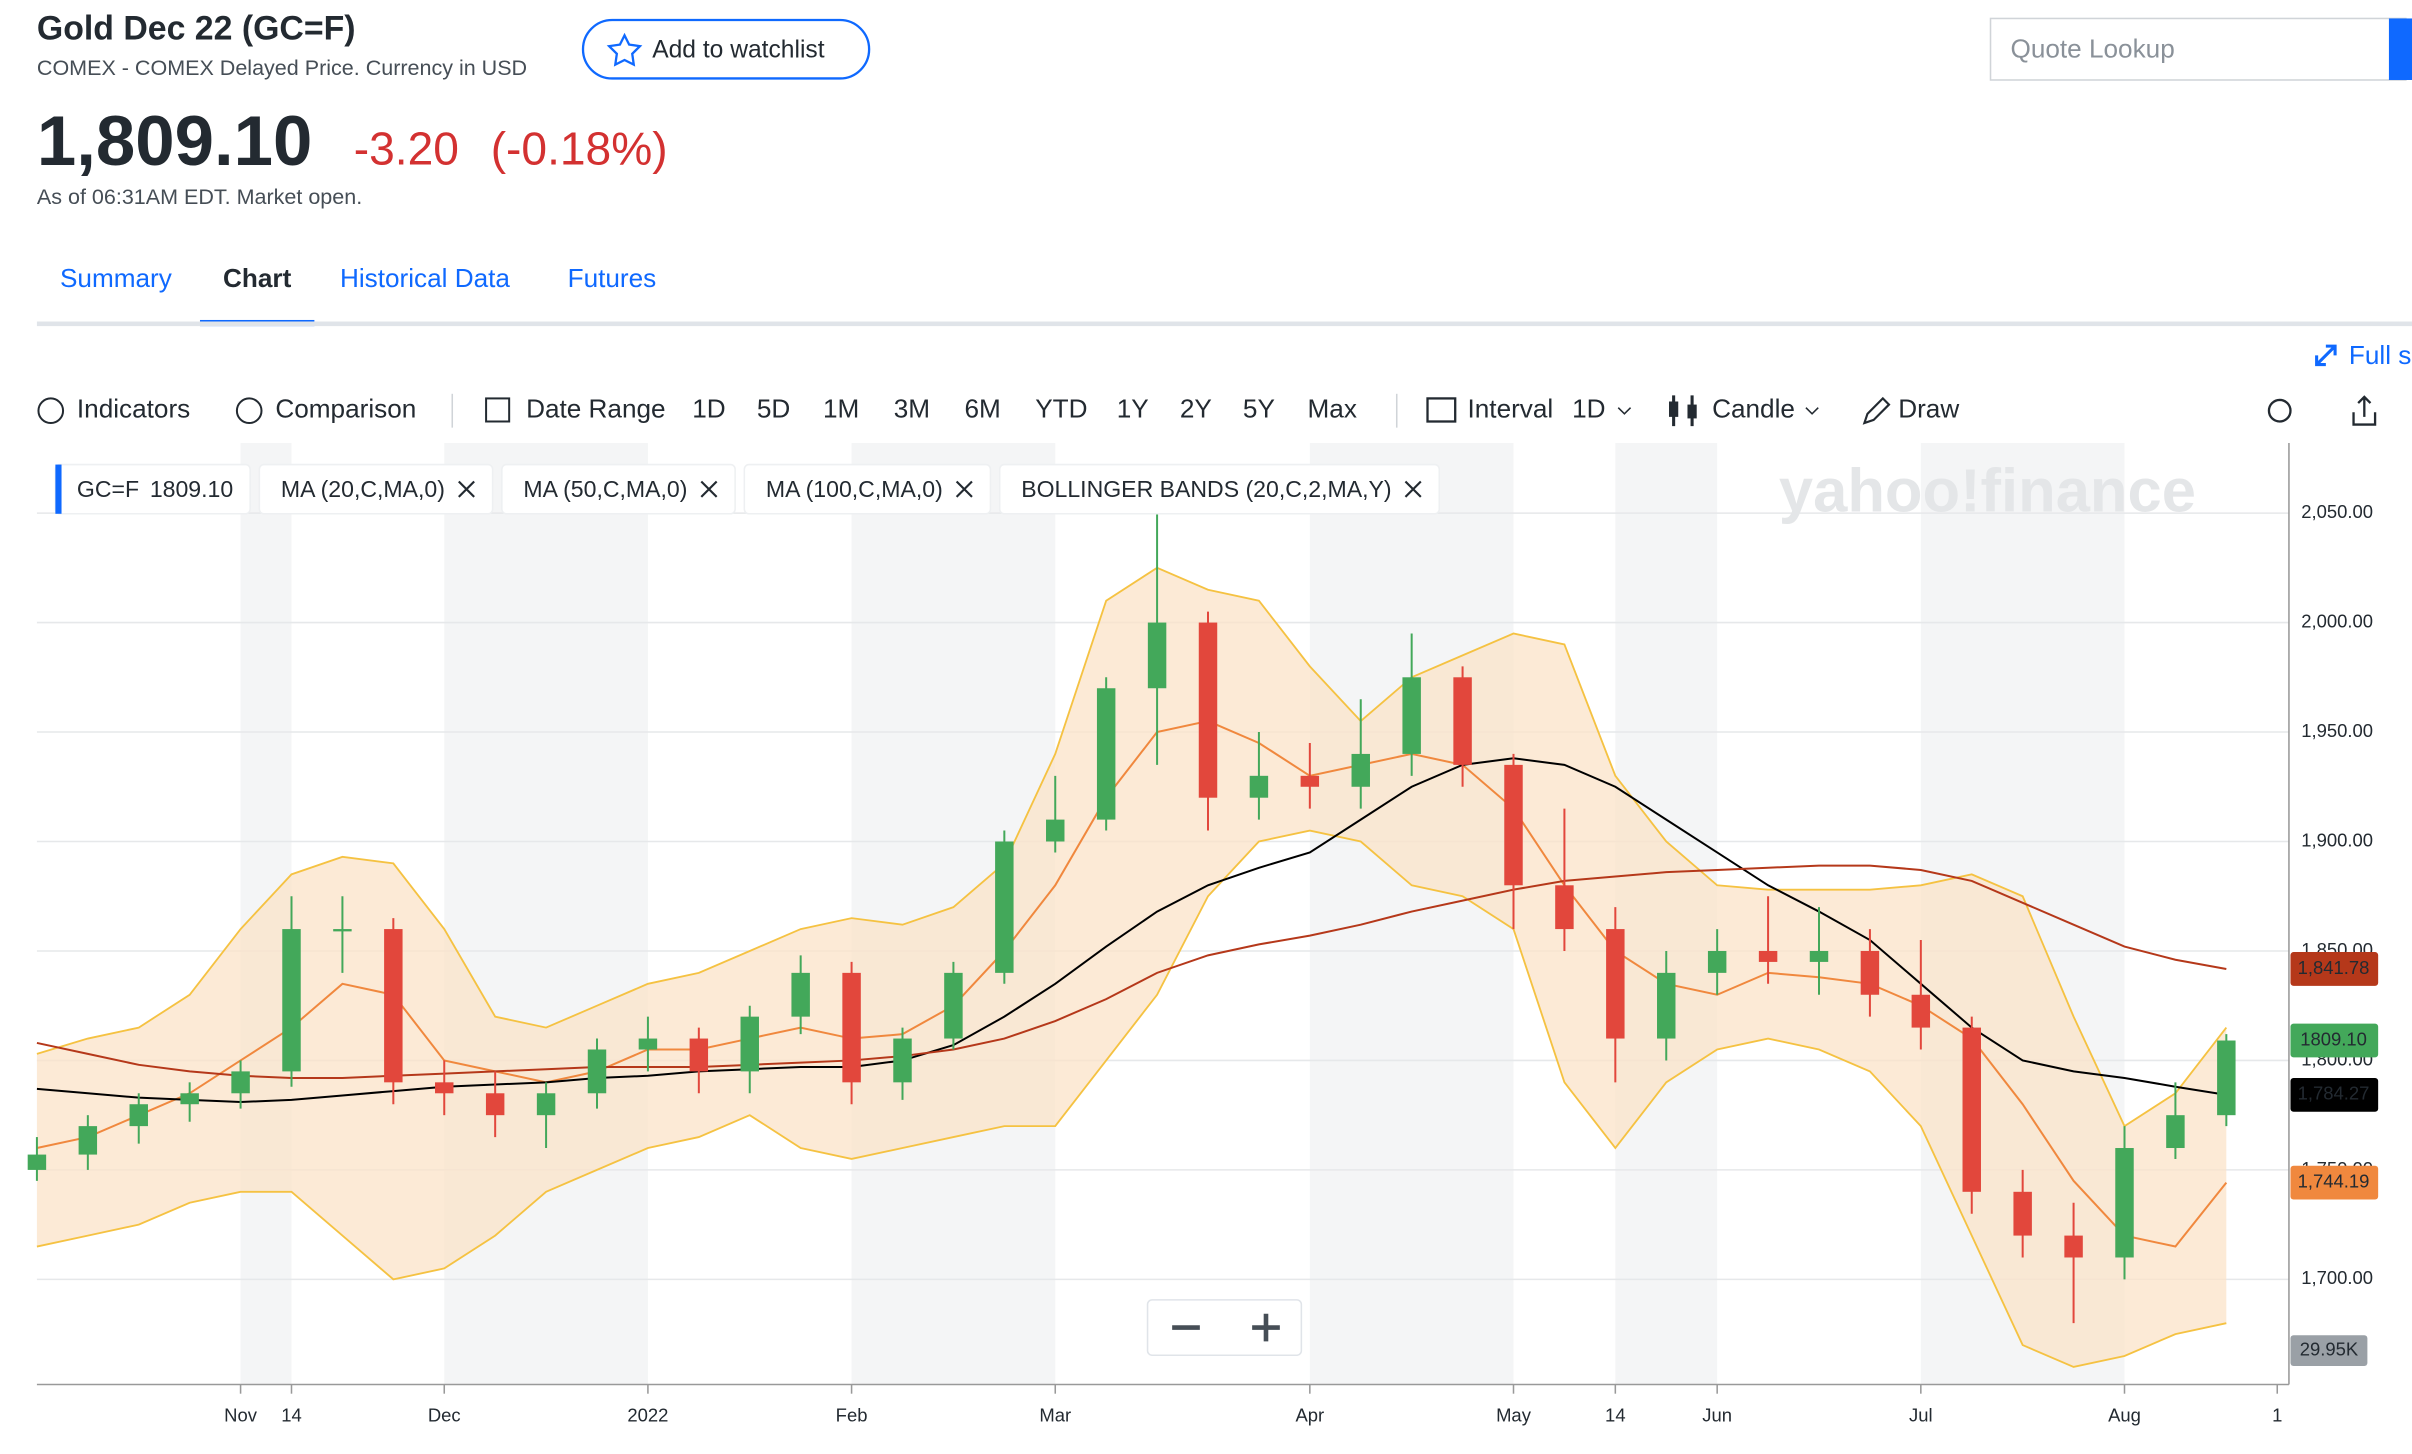 This screenshot has height=1454, width=2412. Describe the element at coordinates (773, 409) in the screenshot. I see `range-button: 5D` at that location.